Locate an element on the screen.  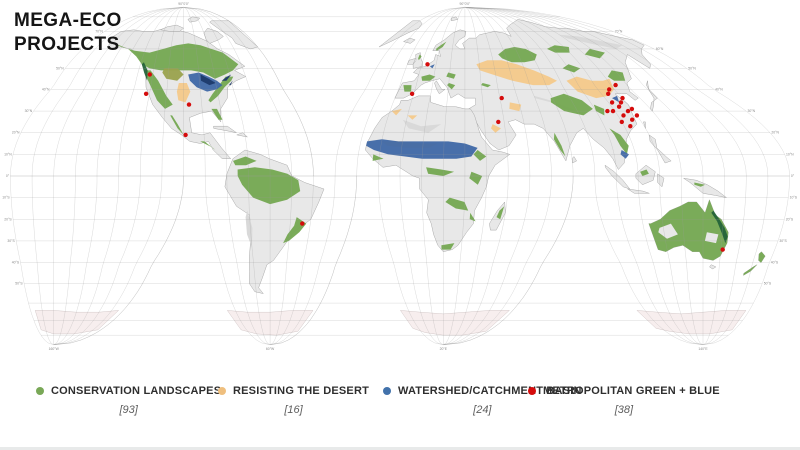
legend-count: [38] is located at coordinates (624, 410).